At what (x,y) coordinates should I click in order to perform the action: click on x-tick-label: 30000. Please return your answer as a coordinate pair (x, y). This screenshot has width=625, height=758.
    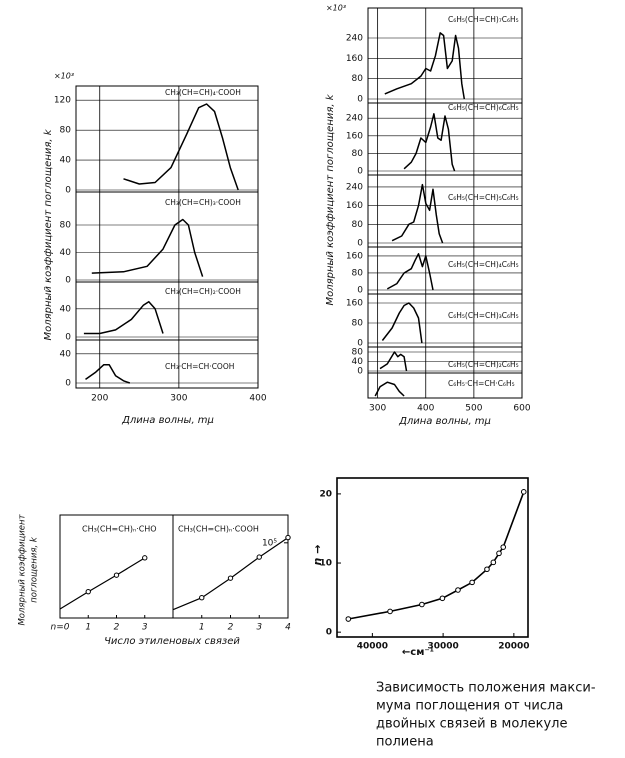
    Looking at the image, I should click on (442, 647).